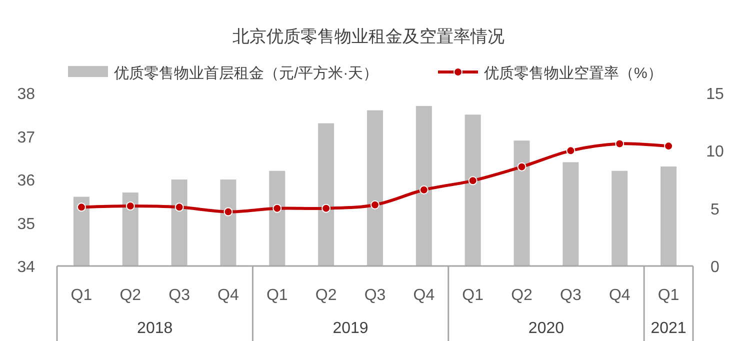  I want to click on y-tick-label: 34, so click(26, 267).